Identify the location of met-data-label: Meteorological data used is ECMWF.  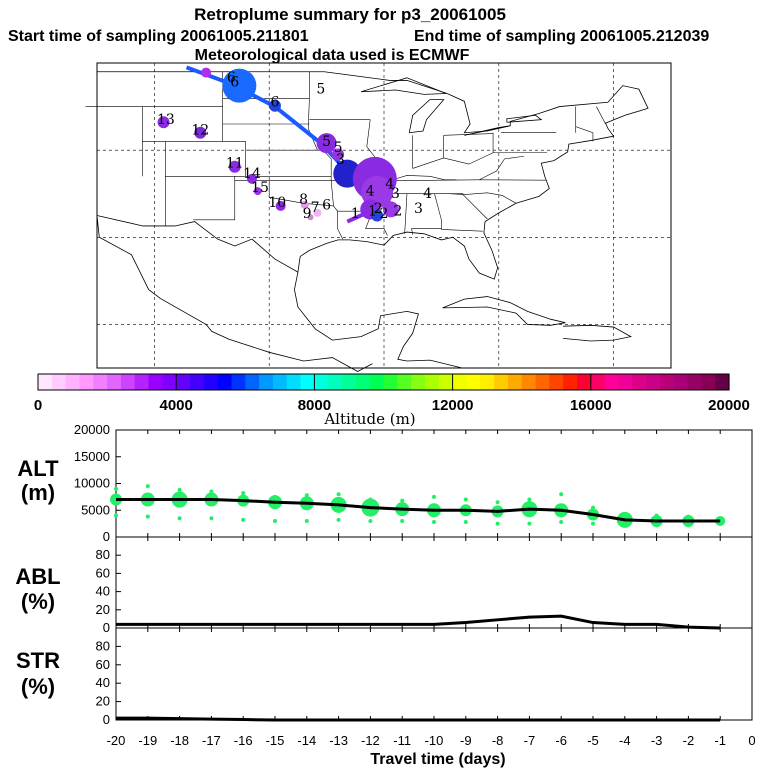
(332, 55).